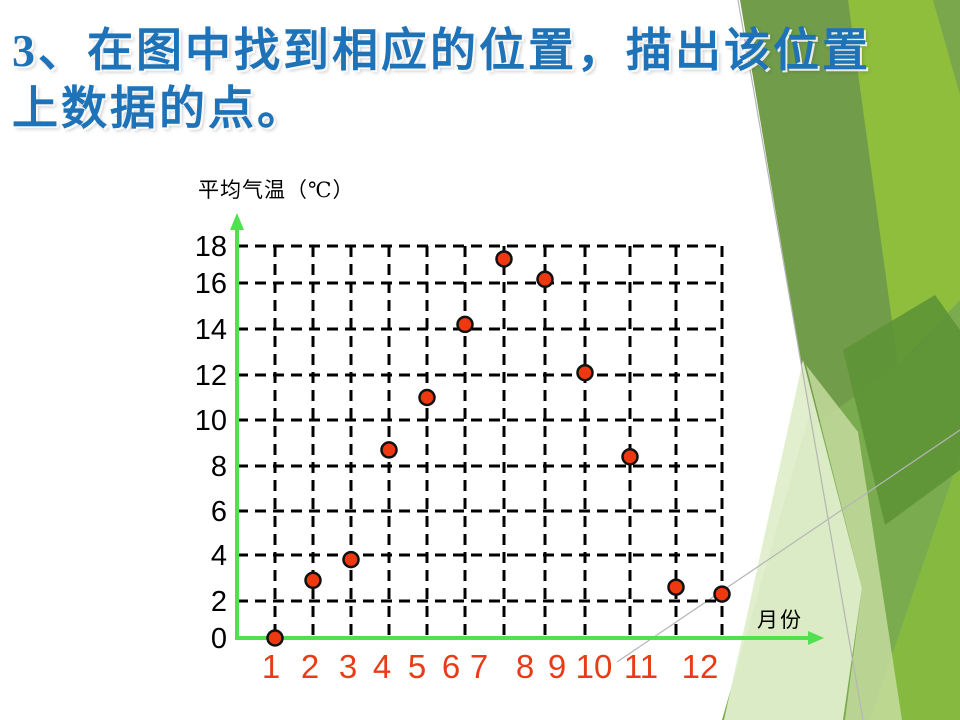  What do you see at coordinates (594, 666) in the screenshot?
I see `x-tick-label-10: 10` at bounding box center [594, 666].